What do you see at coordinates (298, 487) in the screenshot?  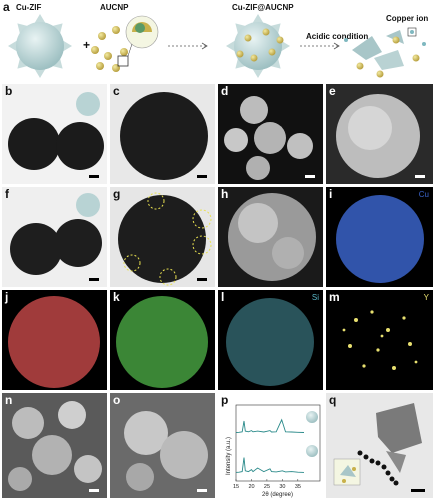 I see `x-tick-label: 35` at bounding box center [298, 487].